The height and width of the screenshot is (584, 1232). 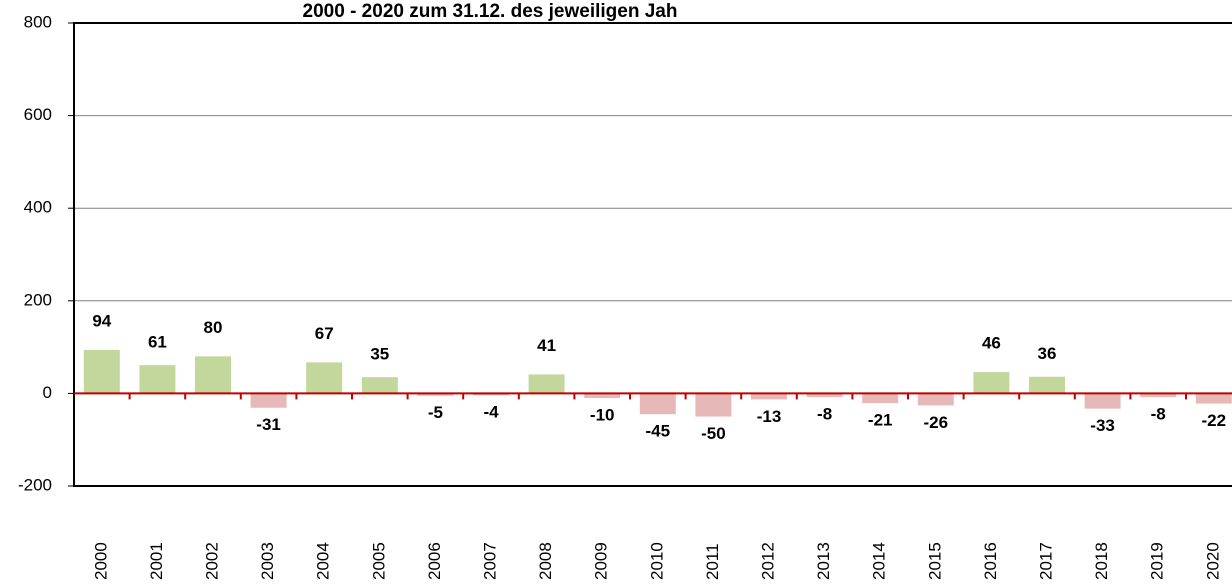 What do you see at coordinates (767, 561) in the screenshot?
I see `x-tick-label: 2012` at bounding box center [767, 561].